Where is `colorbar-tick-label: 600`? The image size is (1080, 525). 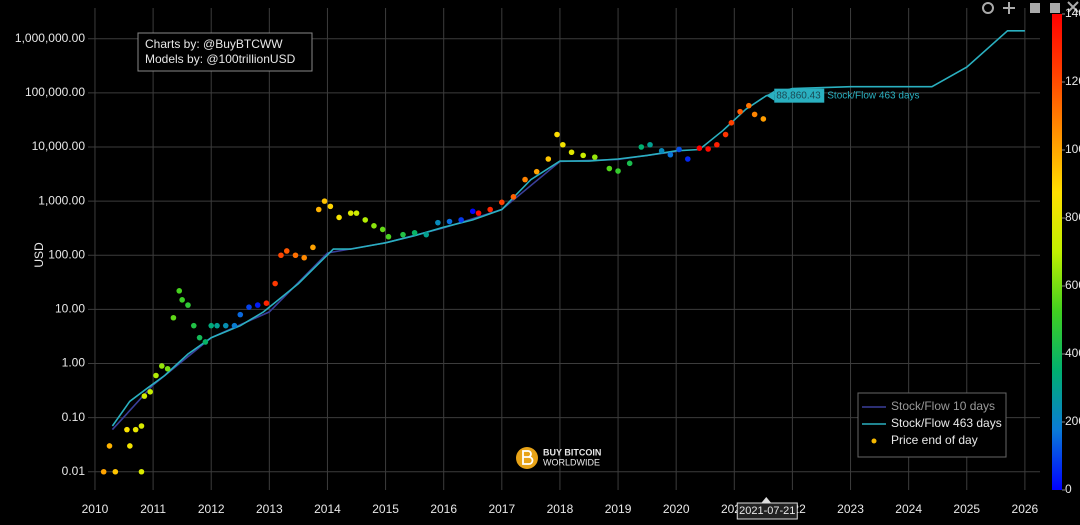 colorbar-tick-label: 600 is located at coordinates (1072, 285).